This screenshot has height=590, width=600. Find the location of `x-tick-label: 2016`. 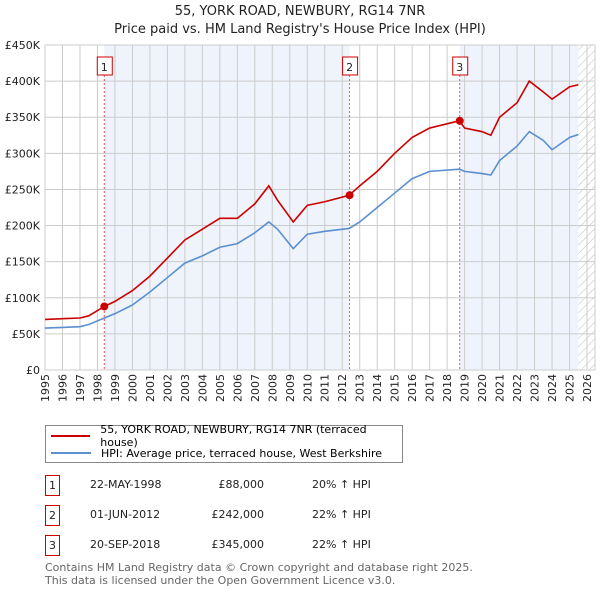

x-tick-label: 2016 is located at coordinates (412, 388).